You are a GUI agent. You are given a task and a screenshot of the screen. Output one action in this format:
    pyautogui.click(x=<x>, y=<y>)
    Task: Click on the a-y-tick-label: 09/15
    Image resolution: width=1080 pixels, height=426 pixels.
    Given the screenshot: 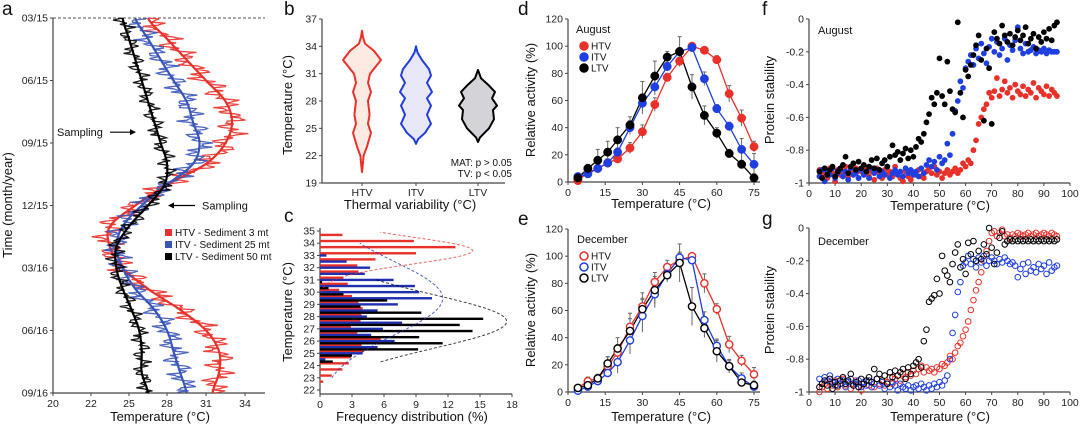 What is the action you would take?
    pyautogui.click(x=35, y=144)
    